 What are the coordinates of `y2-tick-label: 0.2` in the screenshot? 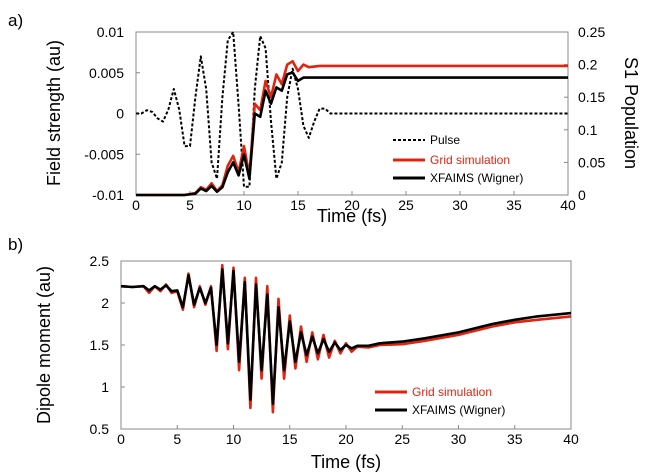 It's located at (588, 65).